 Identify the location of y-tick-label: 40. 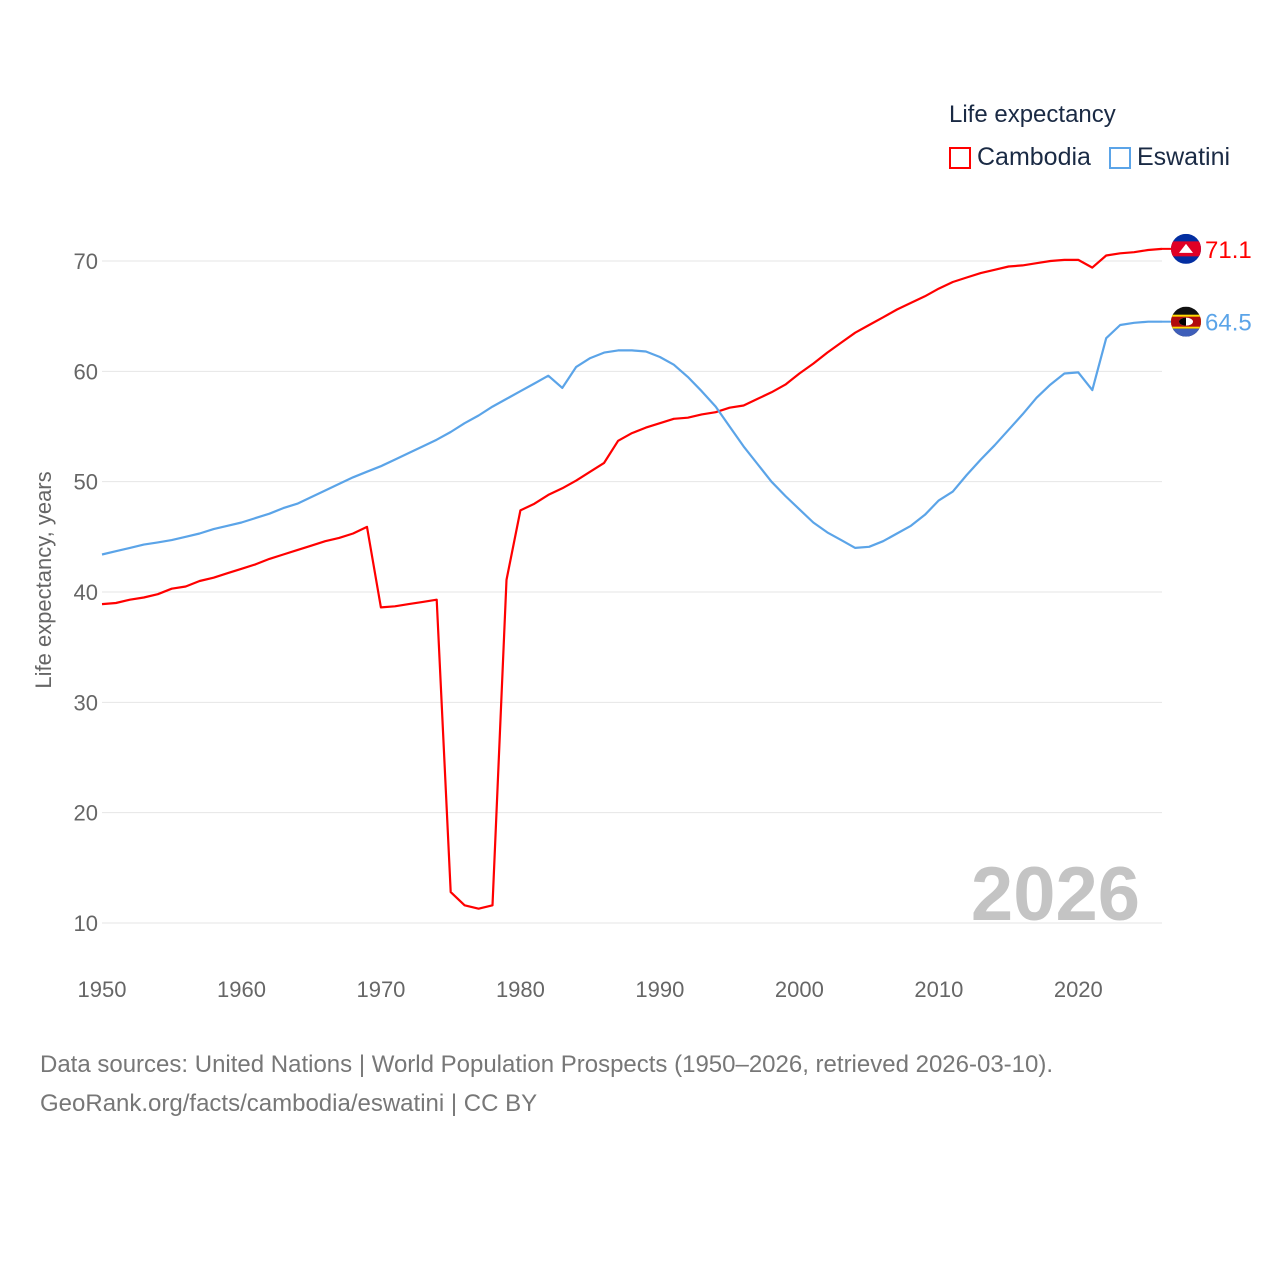
(86, 592).